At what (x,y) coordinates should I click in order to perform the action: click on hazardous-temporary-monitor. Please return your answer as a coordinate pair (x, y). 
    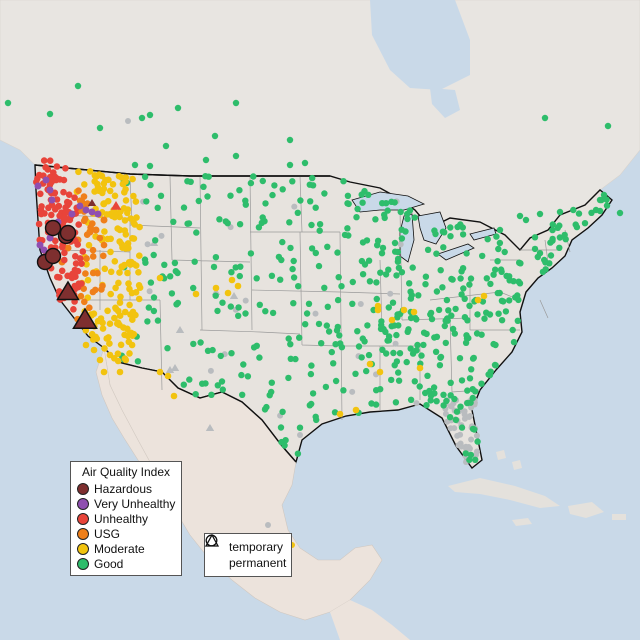
    Looking at the image, I should click on (53, 228).